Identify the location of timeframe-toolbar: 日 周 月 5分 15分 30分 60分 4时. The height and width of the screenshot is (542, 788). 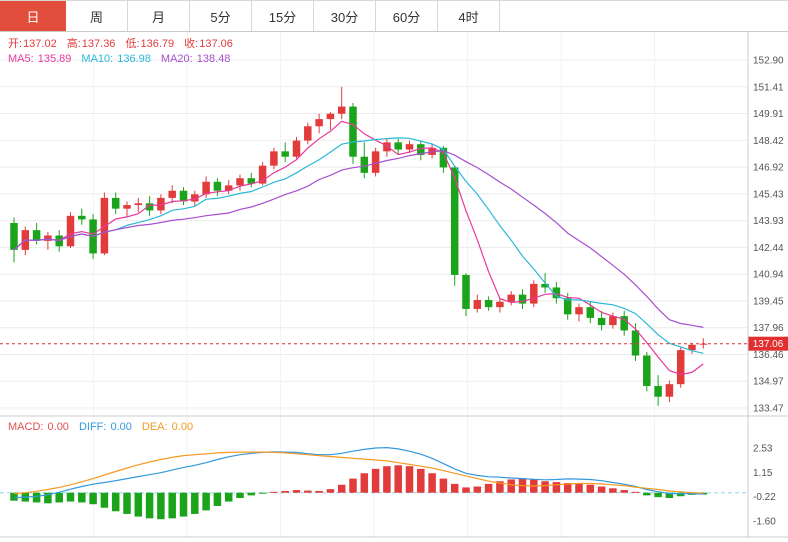
(394, 16).